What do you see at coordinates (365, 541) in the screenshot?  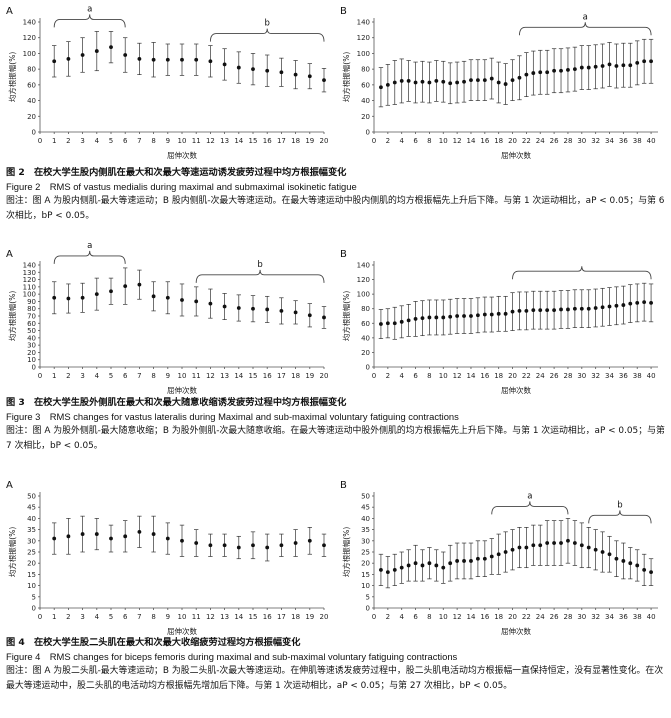 I see `y-tick-label: 30` at bounding box center [365, 541].